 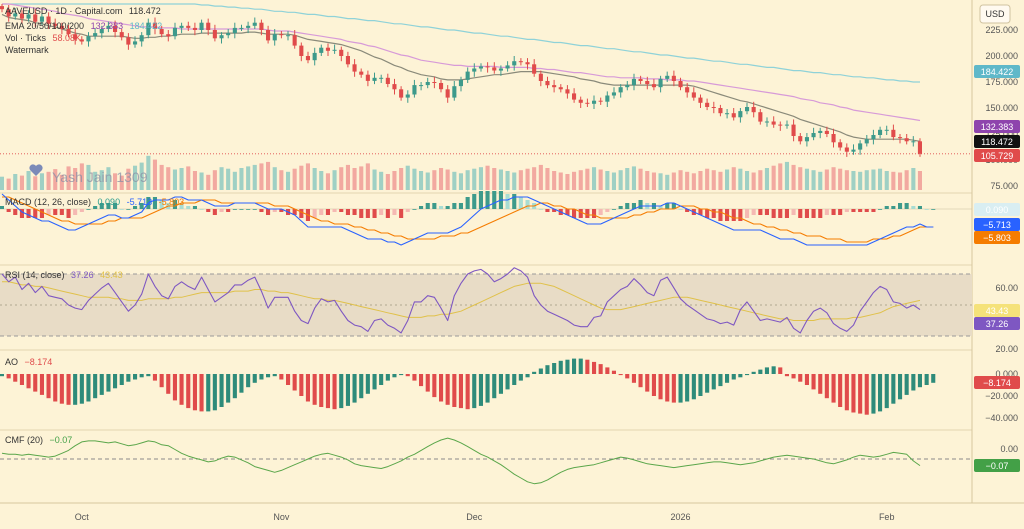 What do you see at coordinates (549, 517) in the screenshot?
I see `time-axis: OctNovDec2026FebMar` at bounding box center [549, 517].